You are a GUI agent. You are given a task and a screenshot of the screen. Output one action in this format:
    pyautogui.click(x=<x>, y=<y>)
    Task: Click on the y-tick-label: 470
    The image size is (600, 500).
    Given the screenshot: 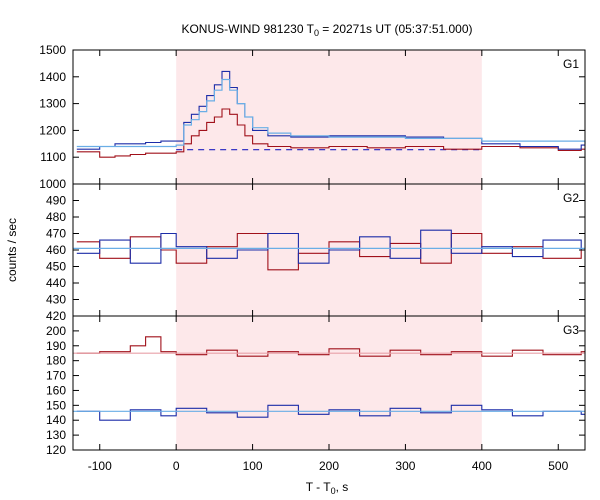 What is the action you would take?
    pyautogui.click(x=56, y=234)
    